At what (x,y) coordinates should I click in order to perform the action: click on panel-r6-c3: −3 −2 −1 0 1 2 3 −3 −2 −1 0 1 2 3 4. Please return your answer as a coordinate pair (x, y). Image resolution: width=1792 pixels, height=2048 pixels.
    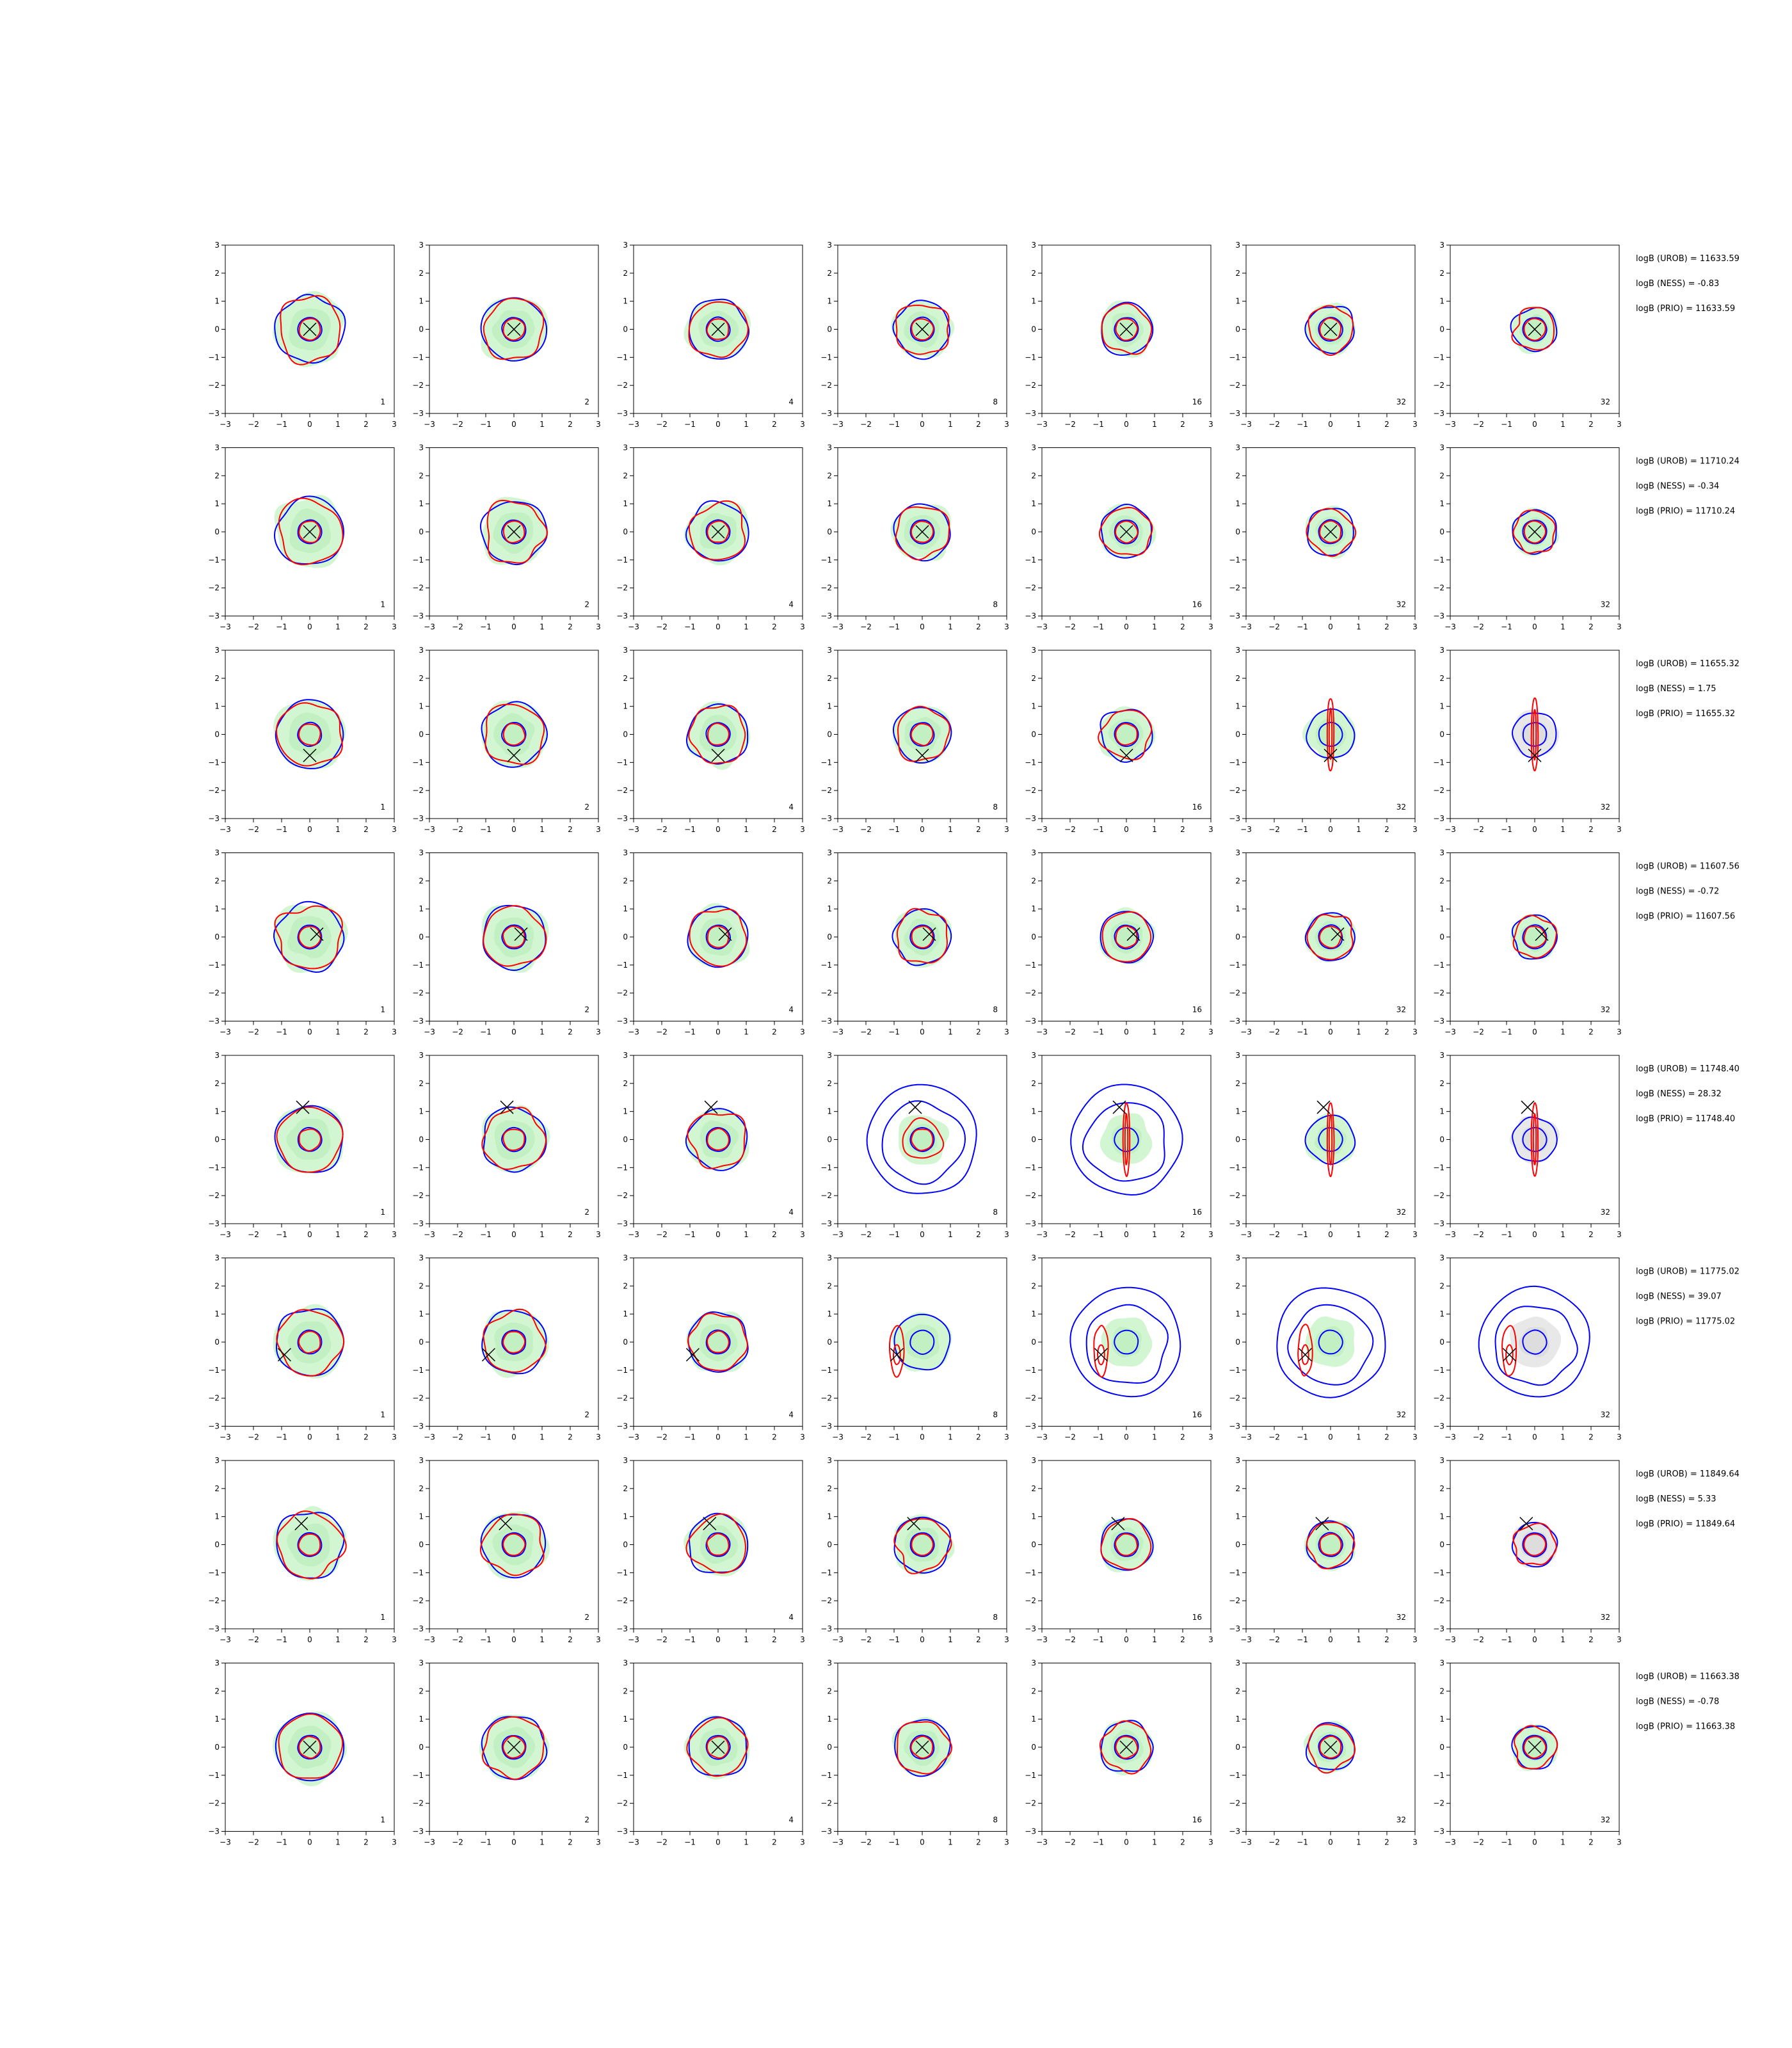
    Looking at the image, I should click on (710, 1348).